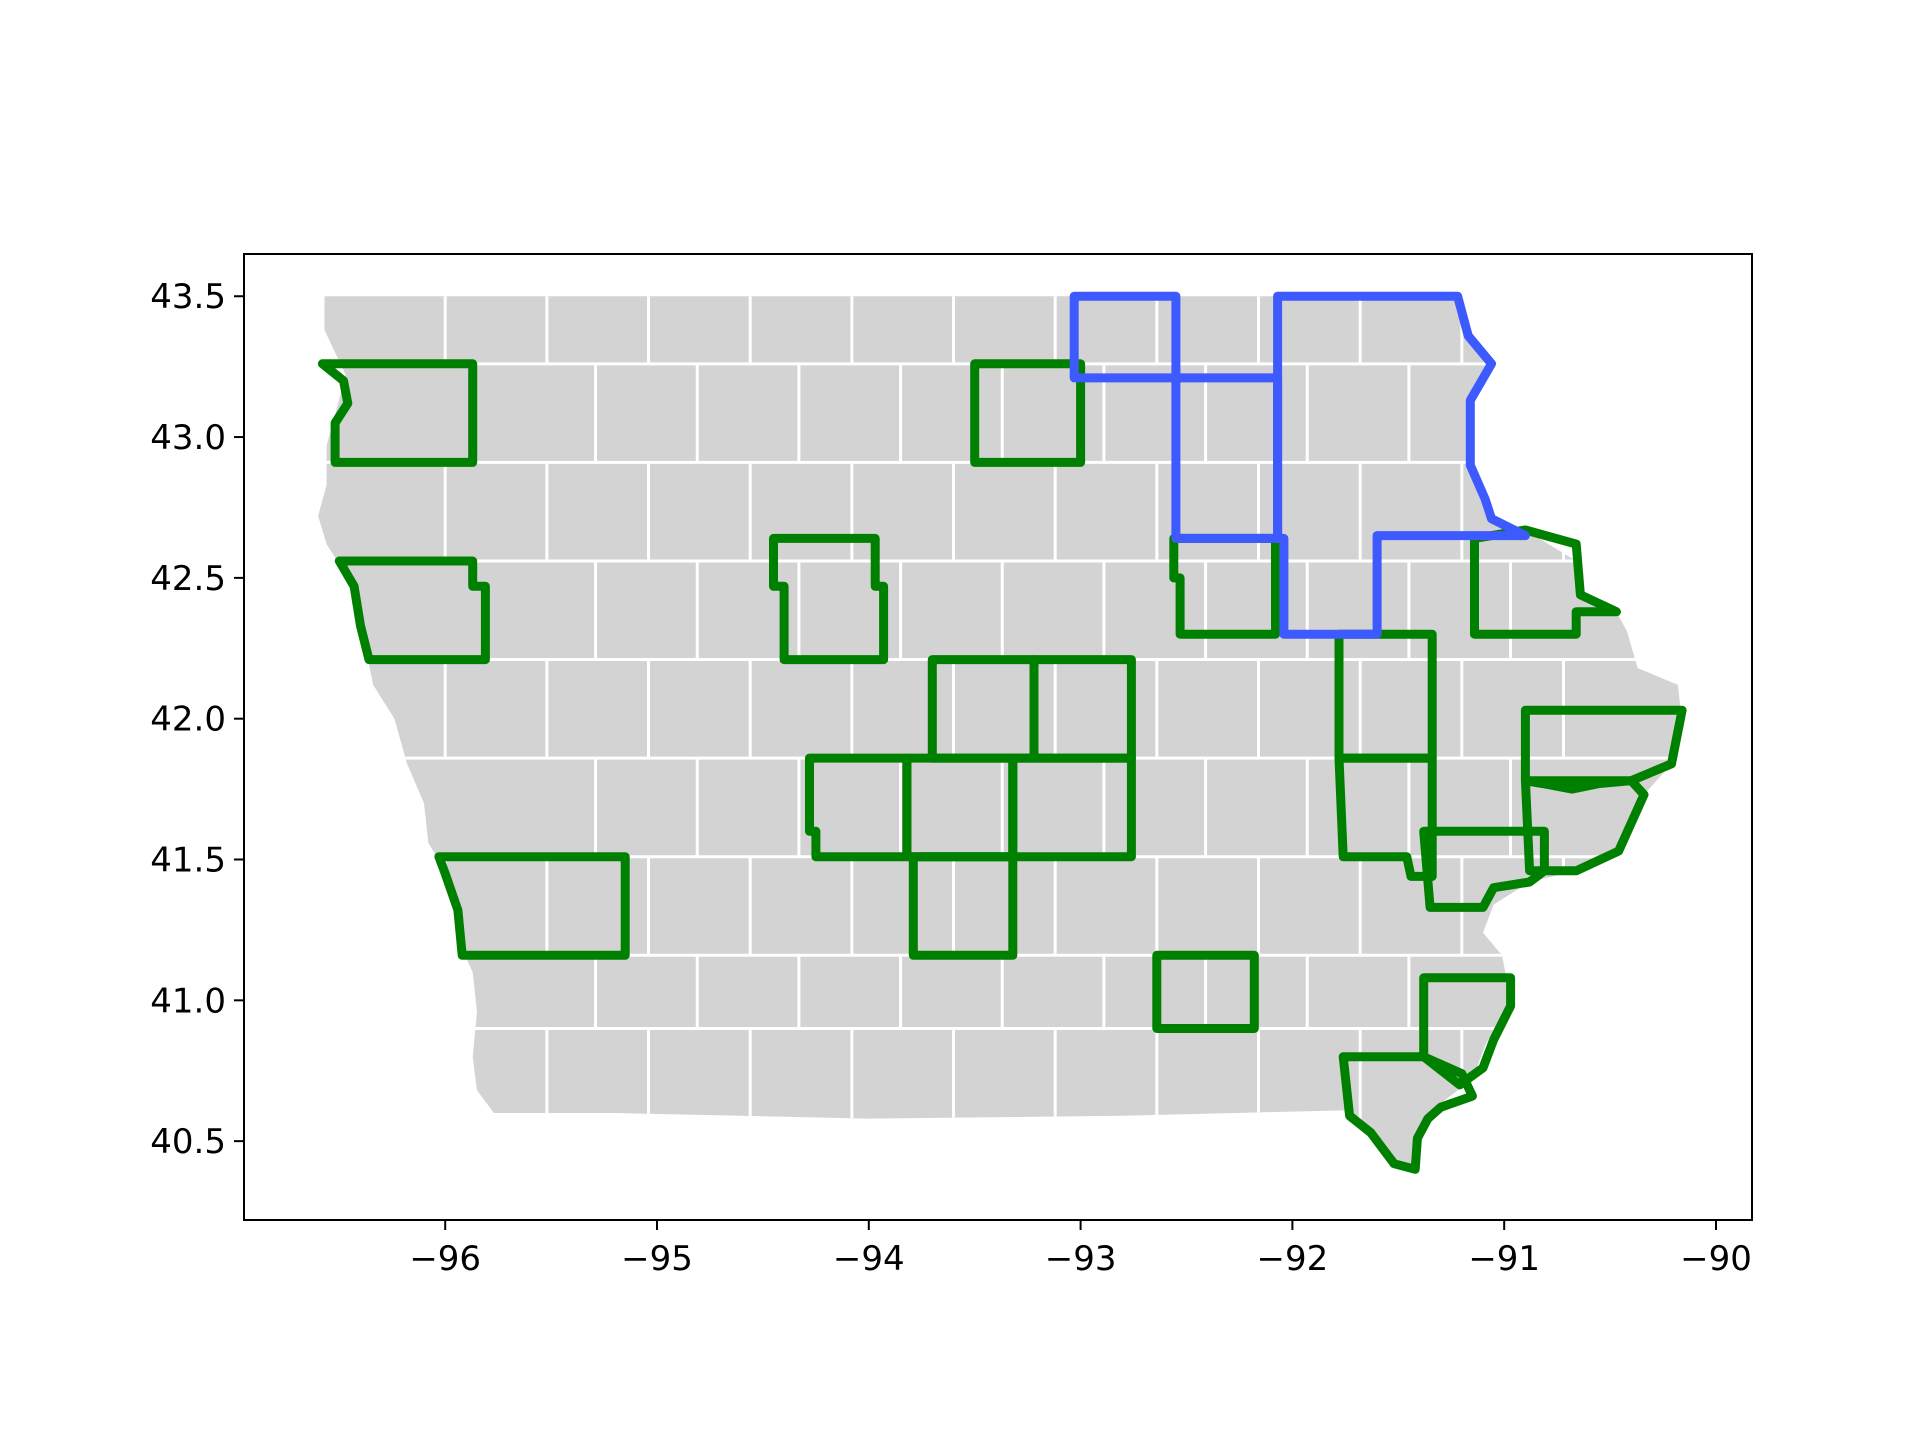  What do you see at coordinates (1081, 1259) in the screenshot?
I see `x-tick-label: −93` at bounding box center [1081, 1259].